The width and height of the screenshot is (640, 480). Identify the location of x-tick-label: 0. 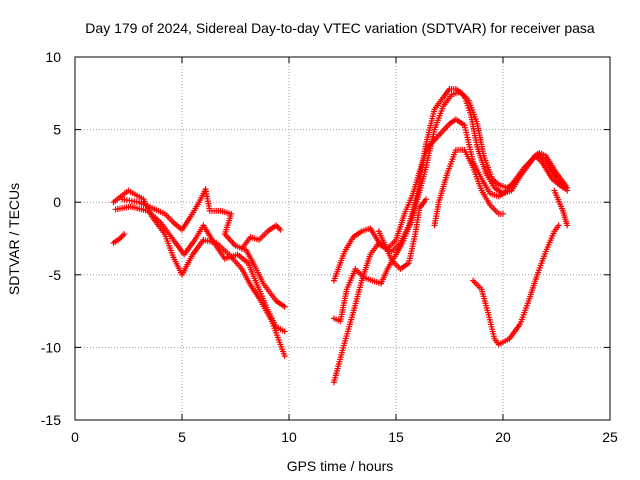
(75, 437).